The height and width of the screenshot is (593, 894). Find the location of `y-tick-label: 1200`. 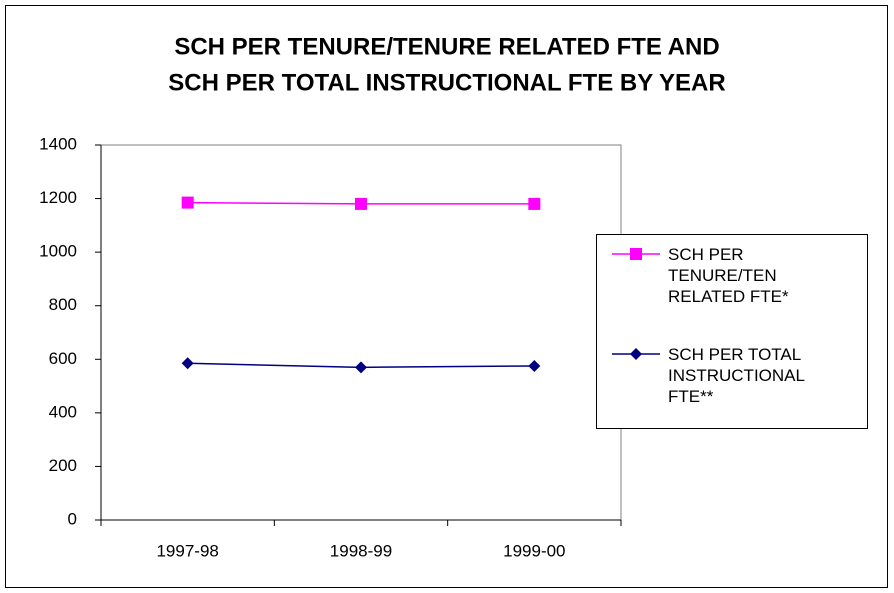

y-tick-label: 1200 is located at coordinates (58, 197).